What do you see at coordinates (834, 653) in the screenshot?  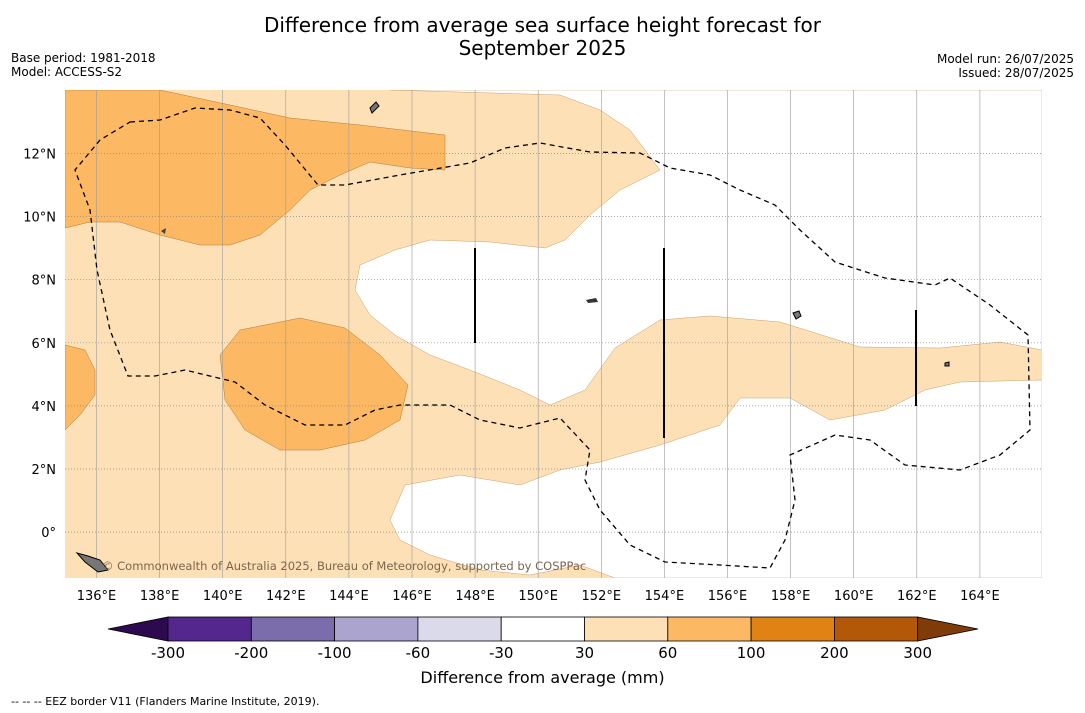 I see `colorbar-tick-label: 200` at bounding box center [834, 653].